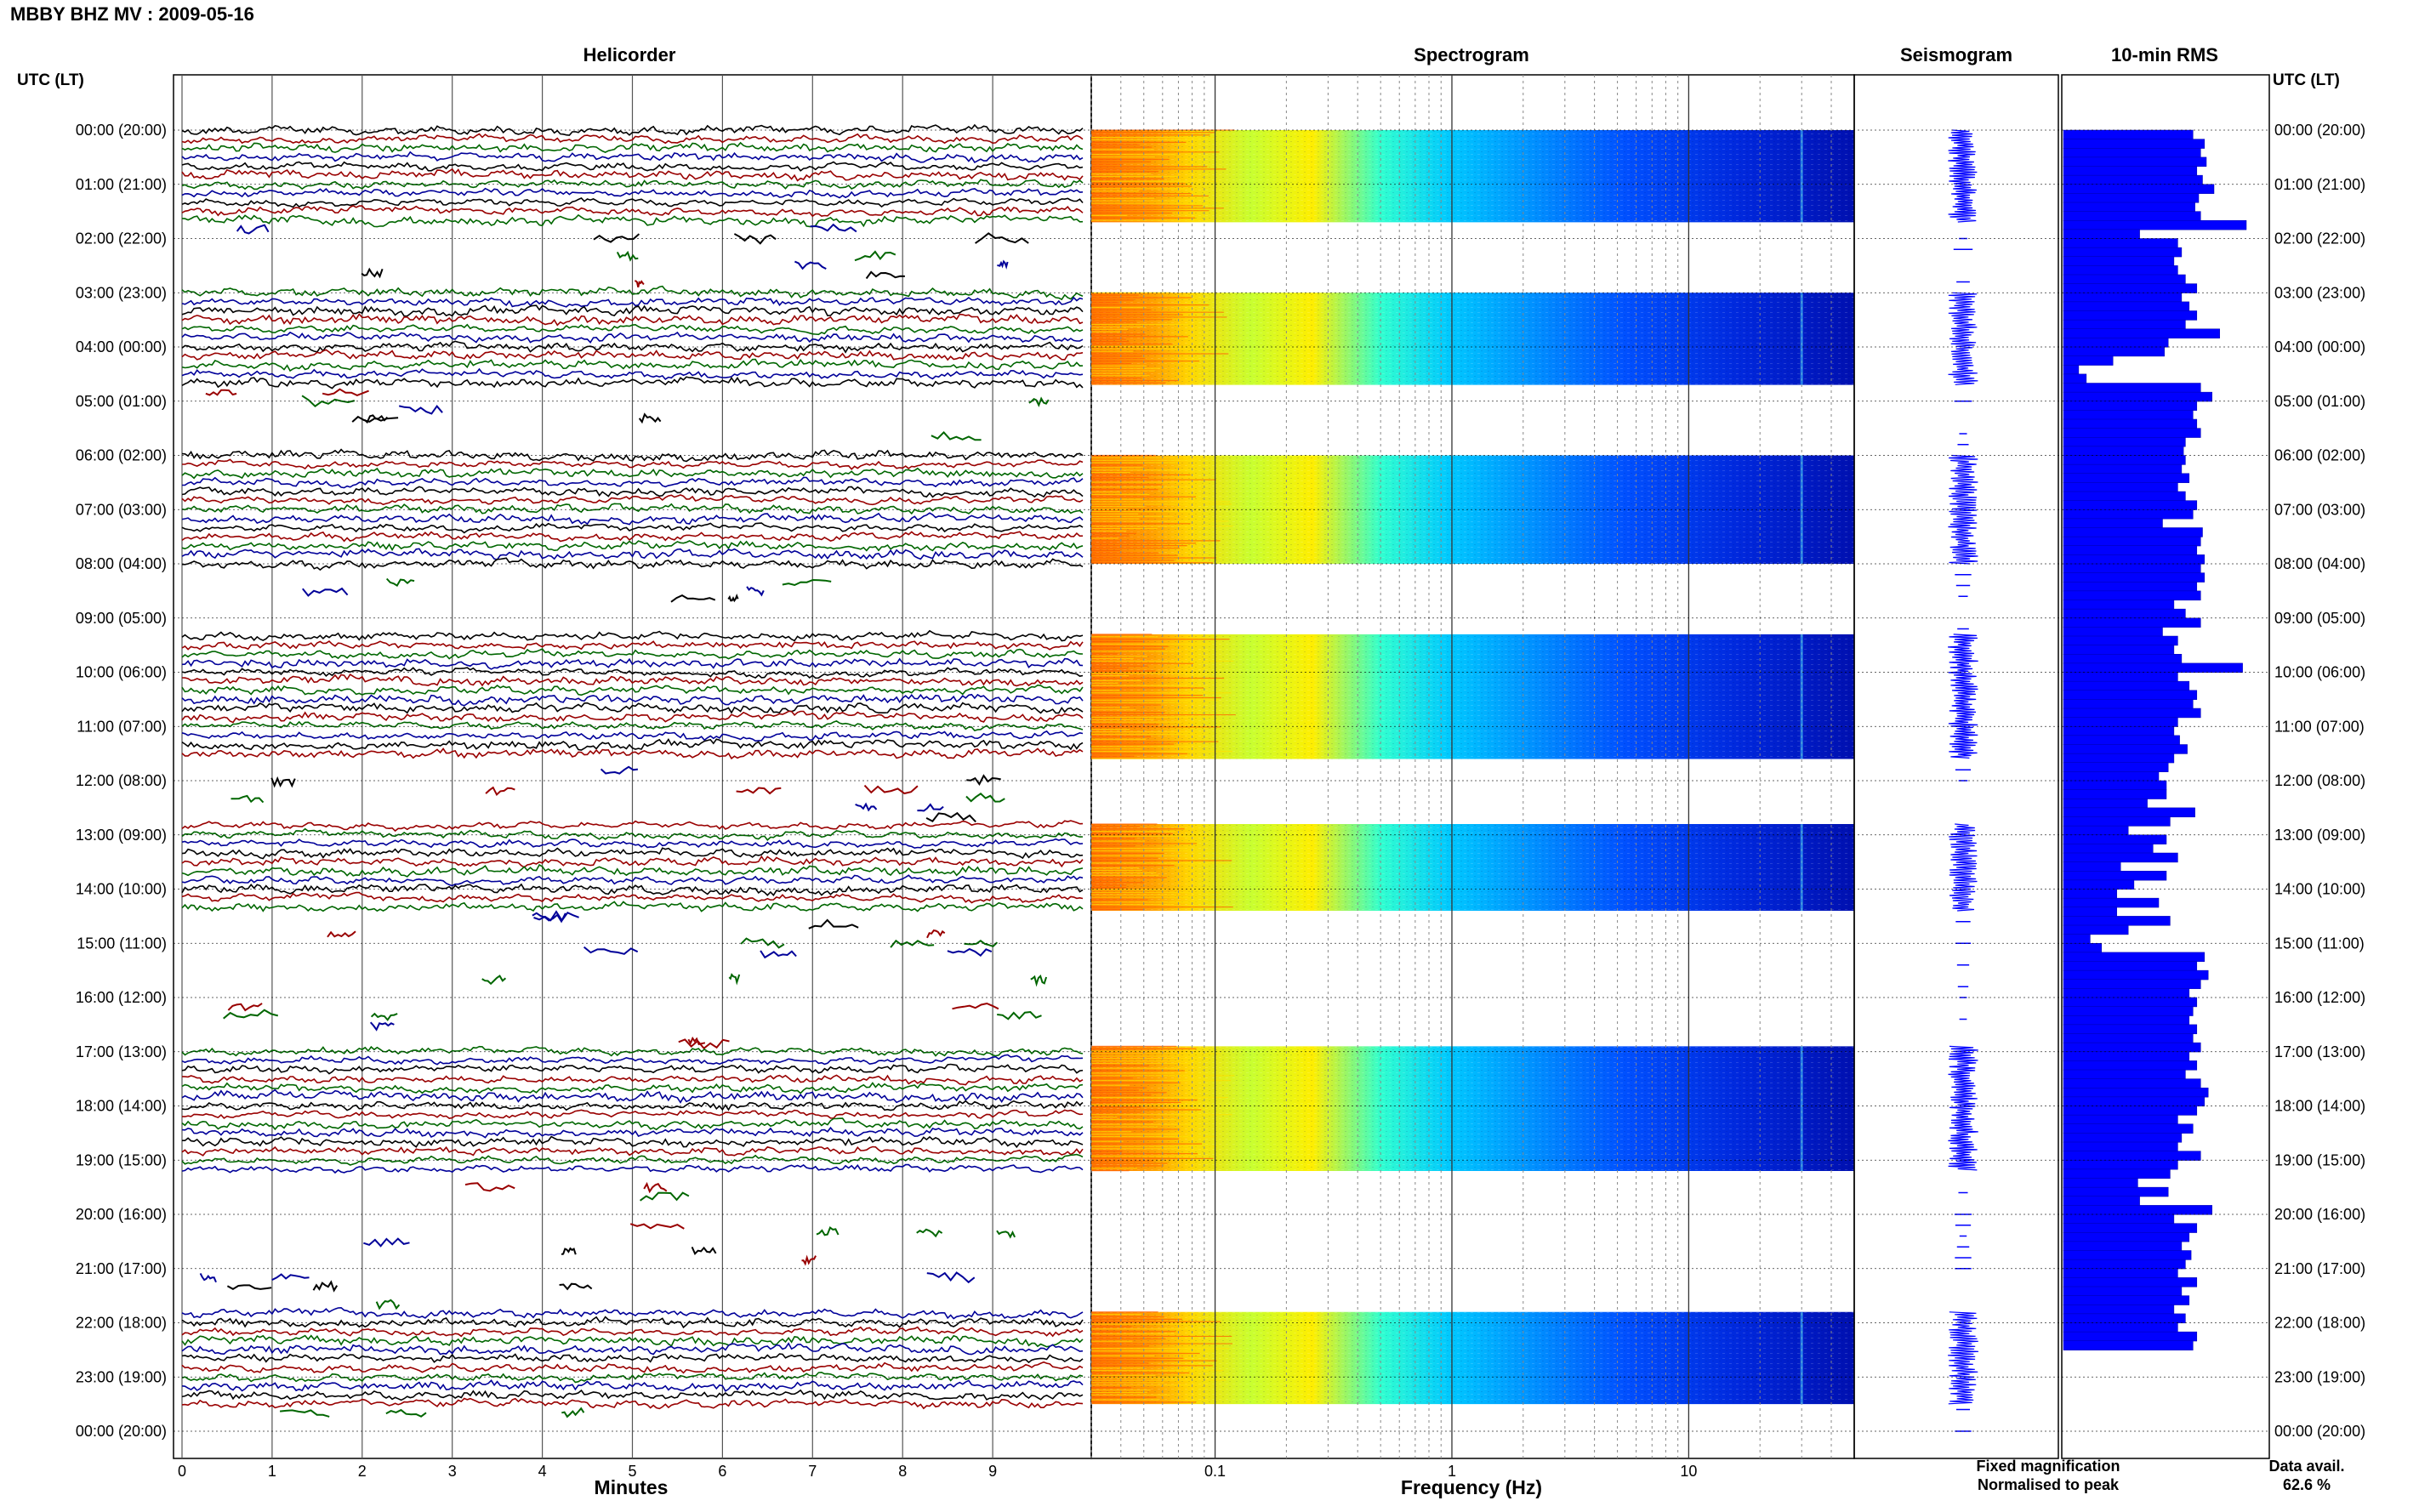 The height and width of the screenshot is (1512, 2419). What do you see at coordinates (2319, 1051) in the screenshot?
I see `time-tick-label-right: 17:00 (13:00)` at bounding box center [2319, 1051].